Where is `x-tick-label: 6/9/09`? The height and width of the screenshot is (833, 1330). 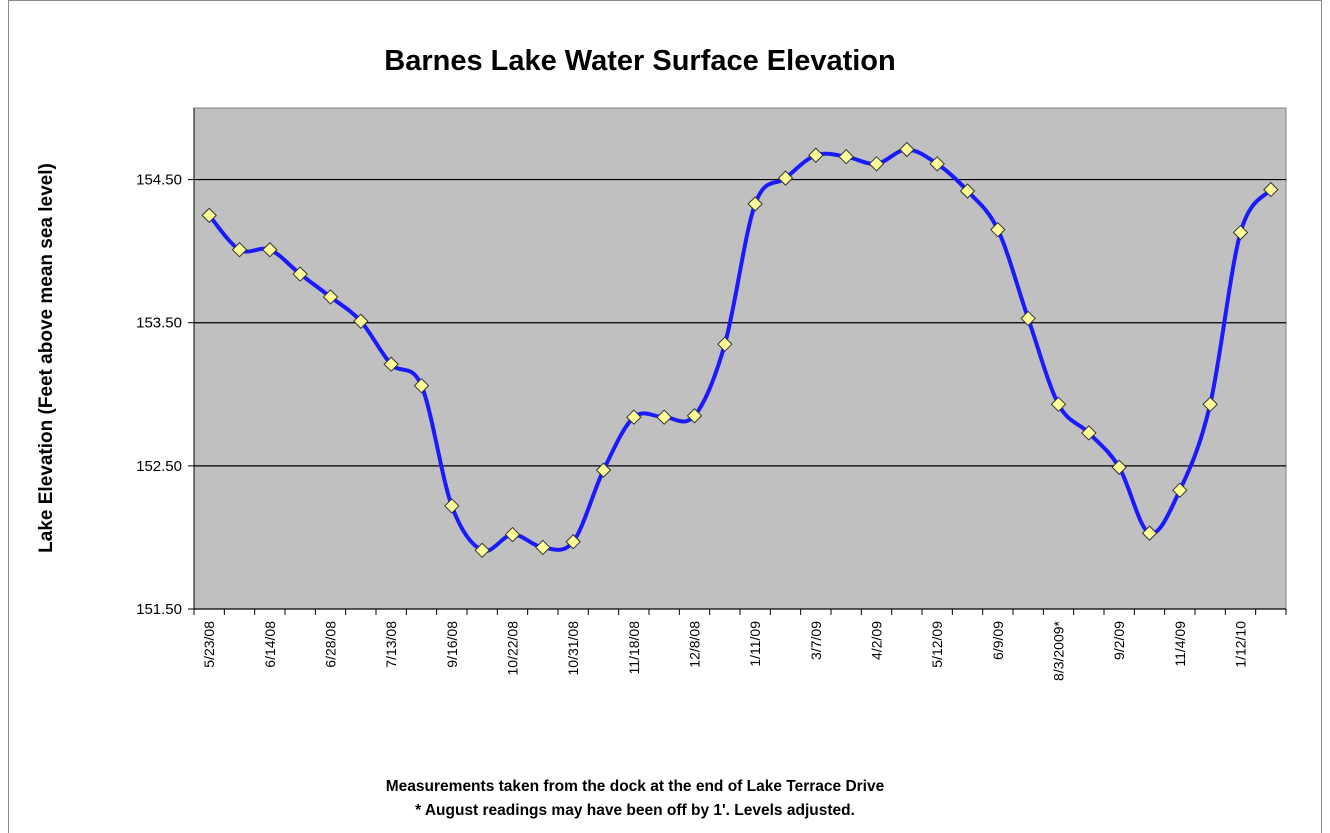
x-tick-label: 6/9/09 is located at coordinates (998, 640).